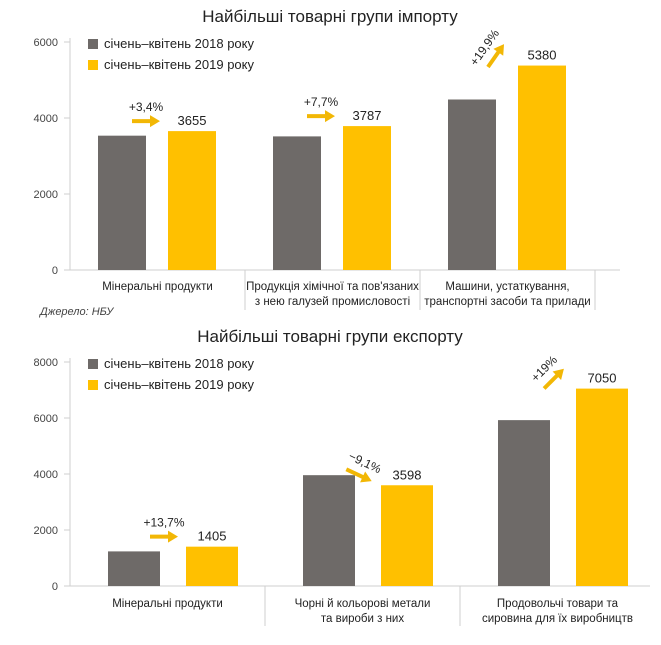 Image resolution: width=661 pixels, height=645 pixels. Describe the element at coordinates (507, 287) in the screenshot. I see `category-label: Машини, устаткування,` at that location.